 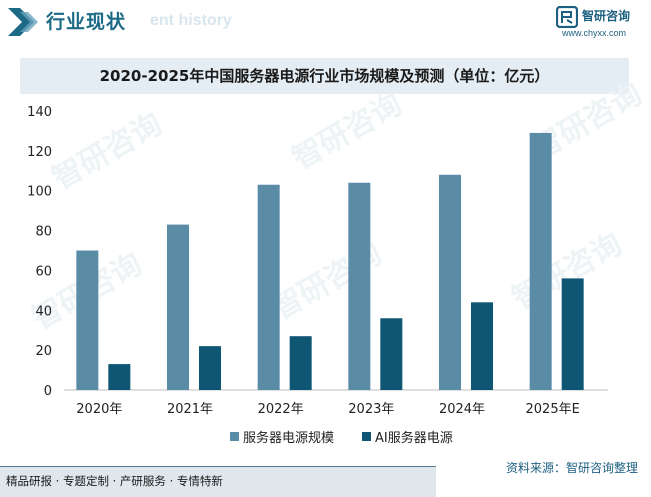 I want to click on x-tick-label: 2024年, so click(x=462, y=409).